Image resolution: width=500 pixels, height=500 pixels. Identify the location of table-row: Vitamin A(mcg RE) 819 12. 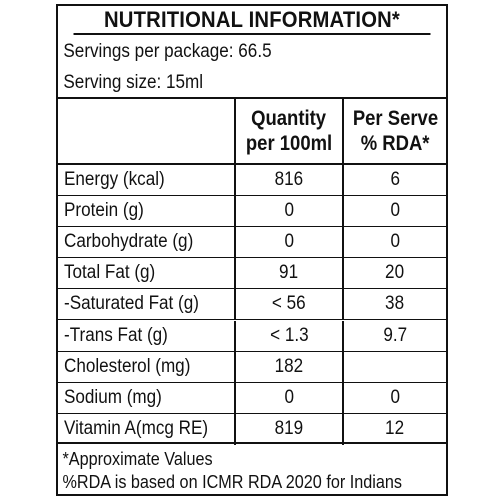
(252, 429).